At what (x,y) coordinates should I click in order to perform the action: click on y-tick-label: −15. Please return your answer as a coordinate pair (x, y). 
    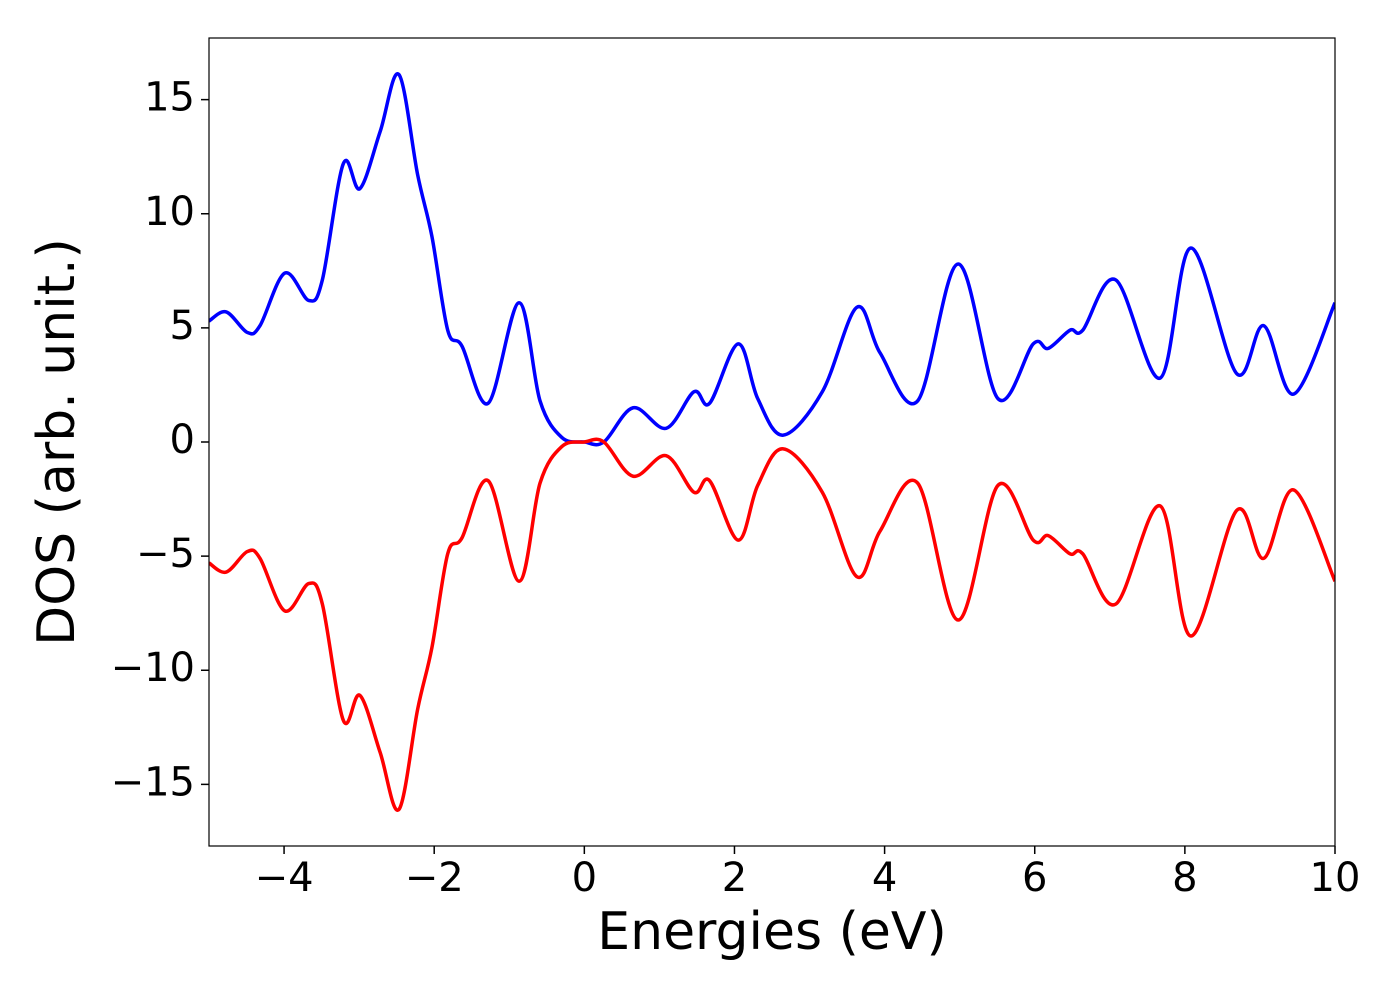
    Looking at the image, I should click on (153, 782).